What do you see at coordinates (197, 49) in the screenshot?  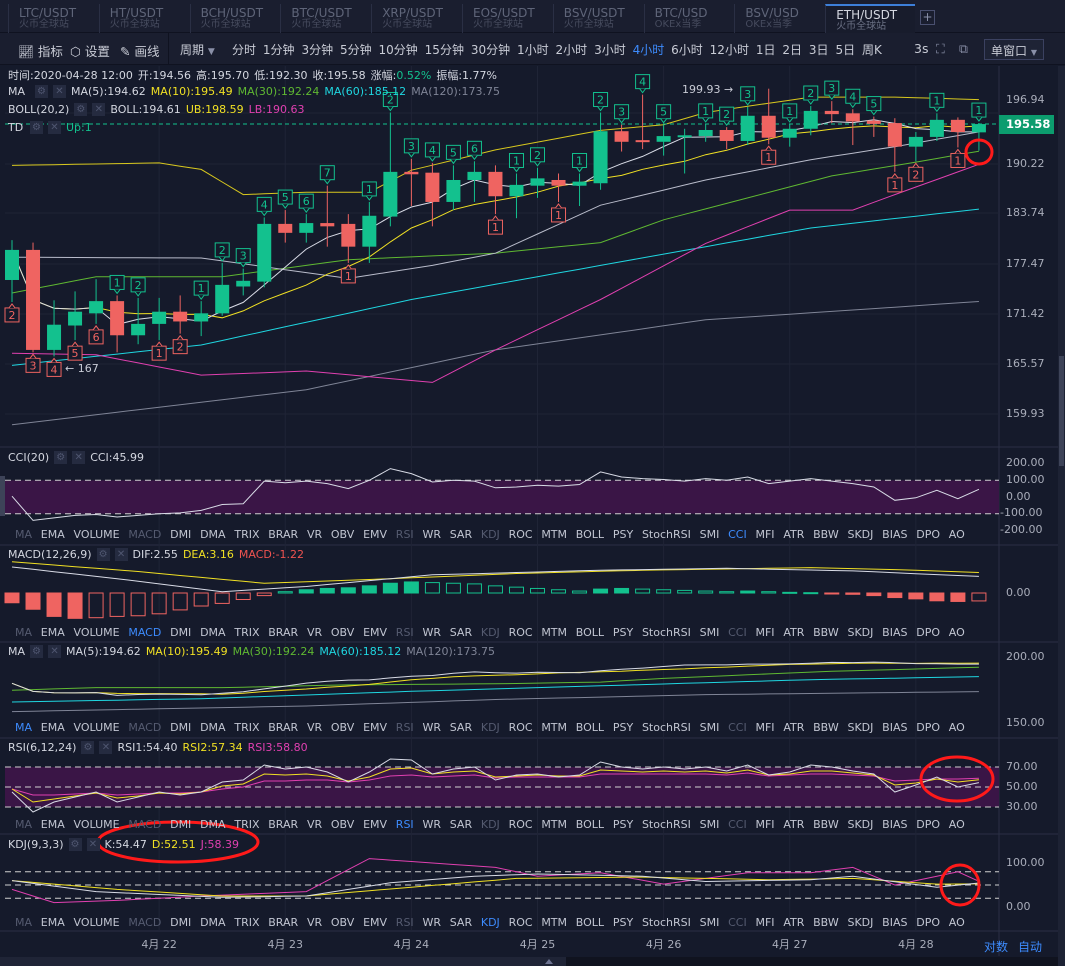 I see `period-dropdown: 周期 ▼` at bounding box center [197, 49].